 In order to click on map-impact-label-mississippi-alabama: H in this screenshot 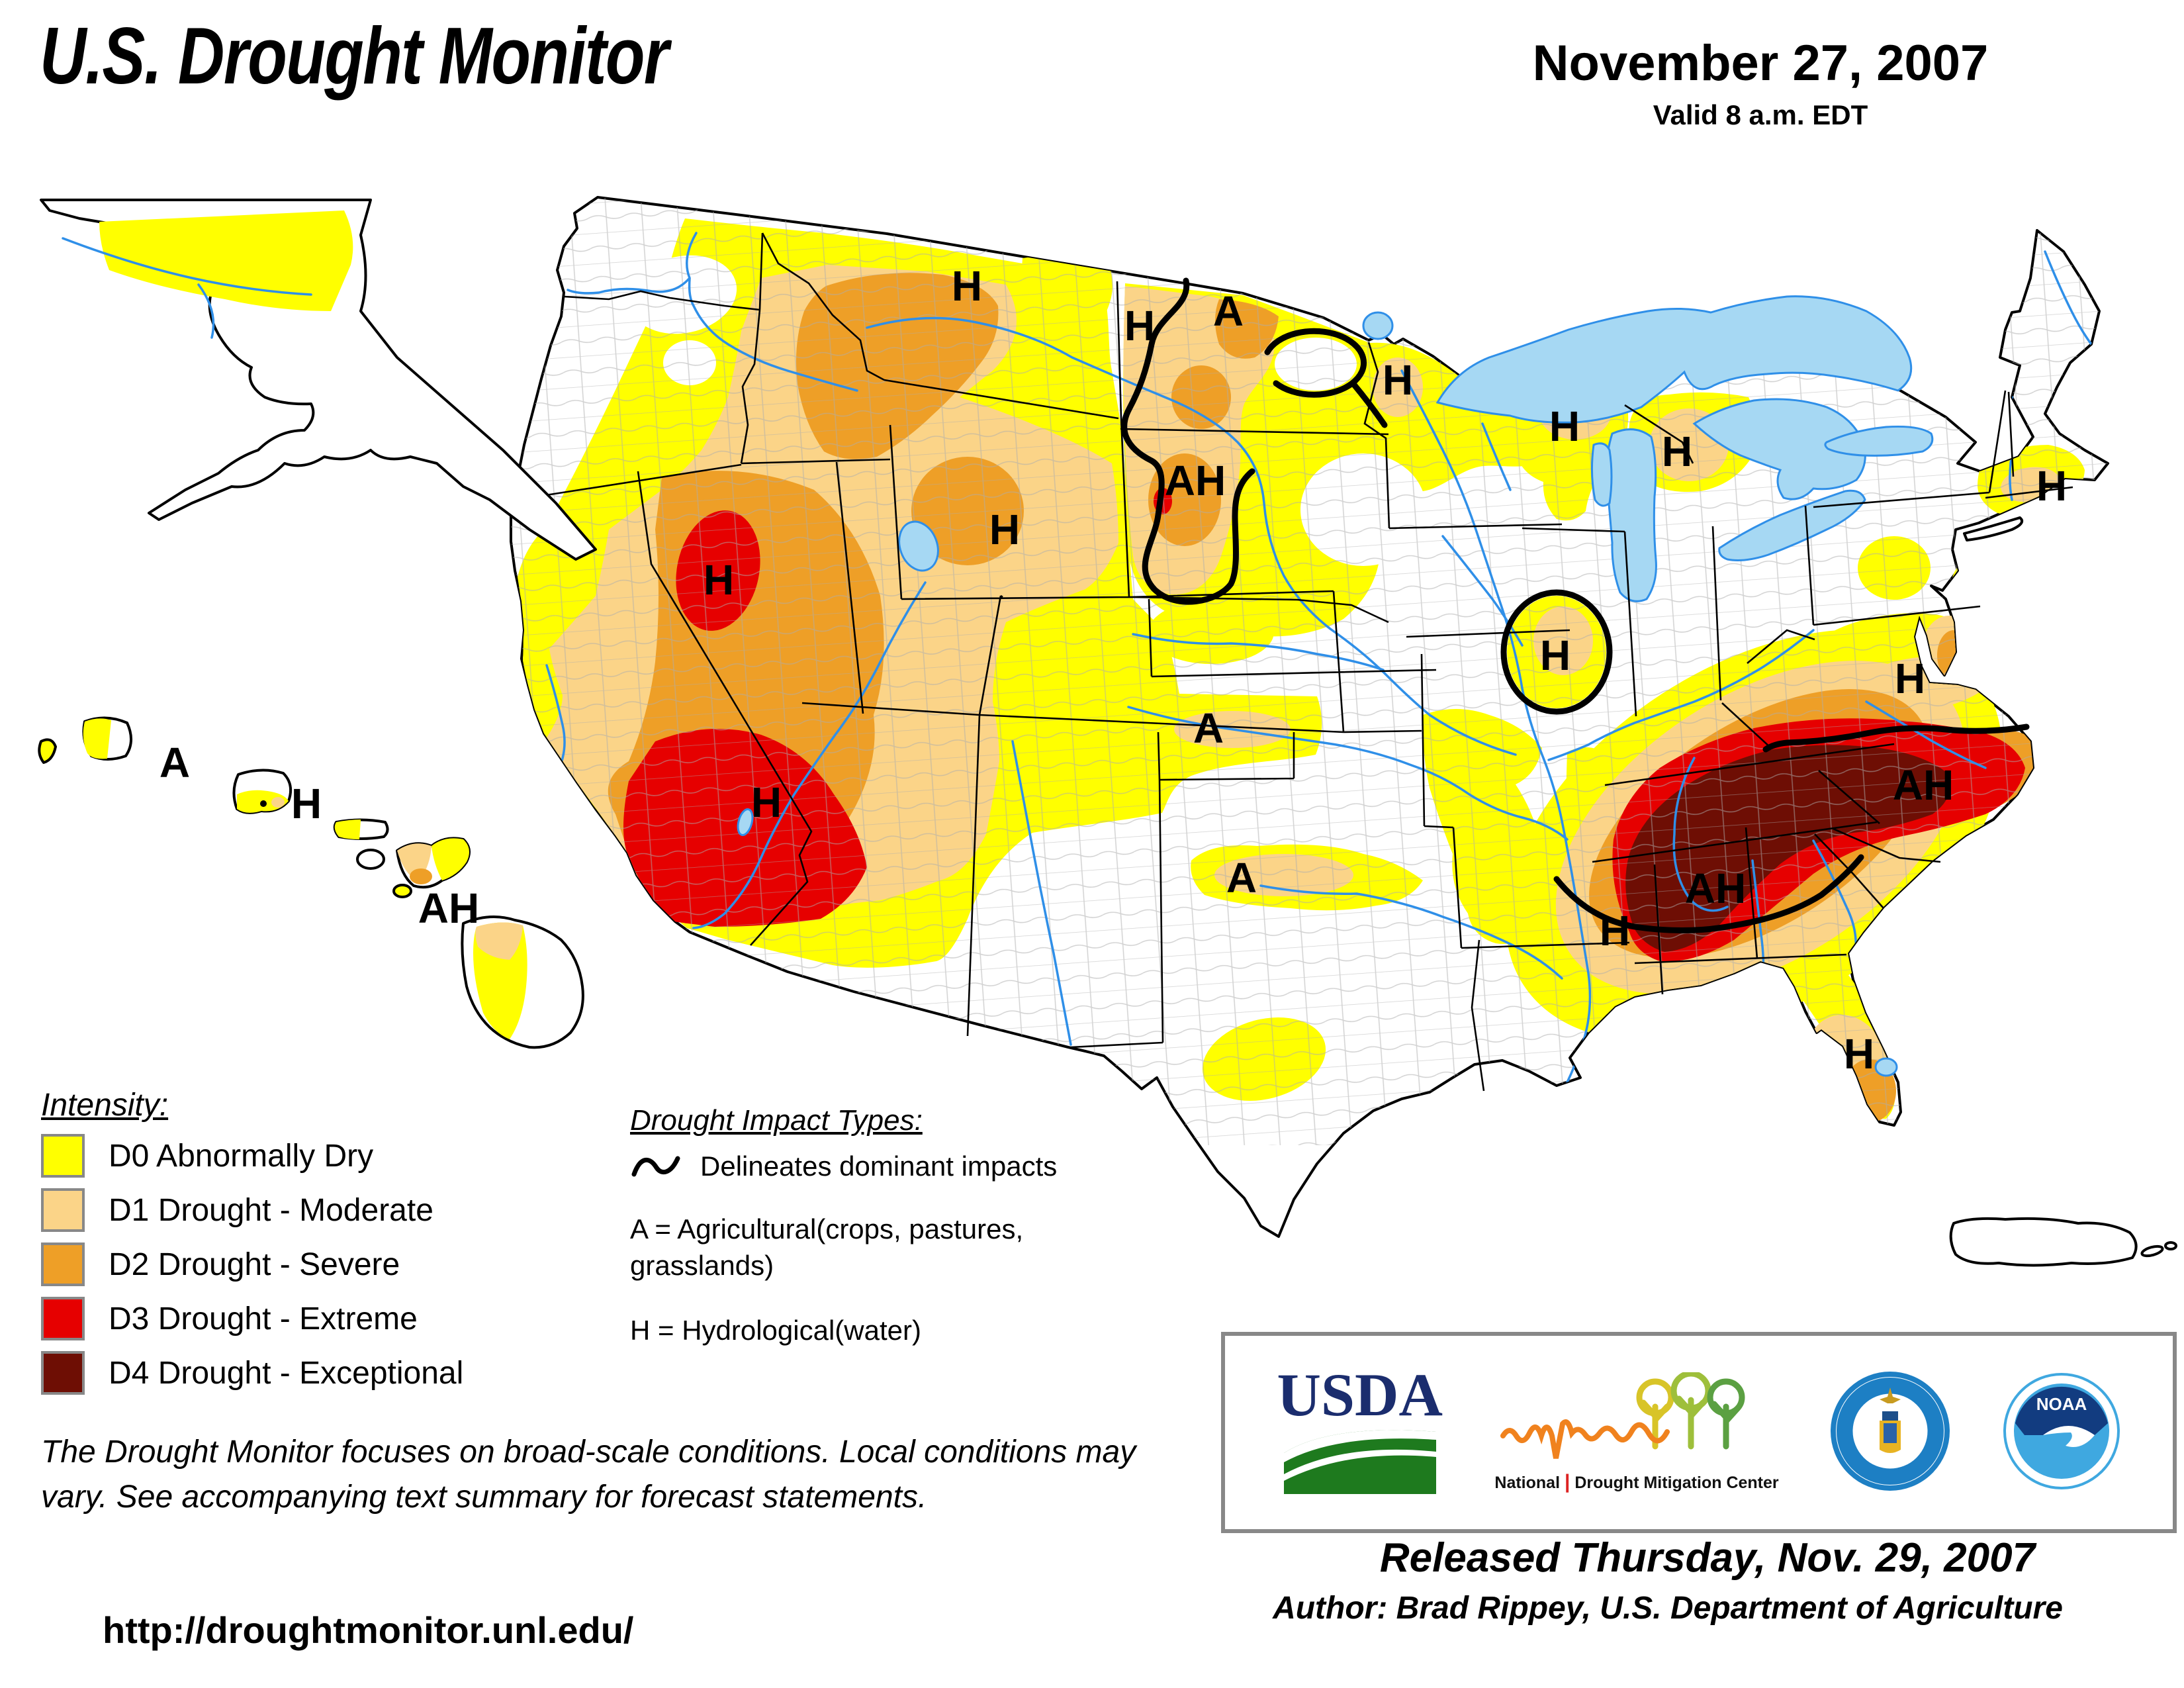, I will do `click(1615, 931)`.